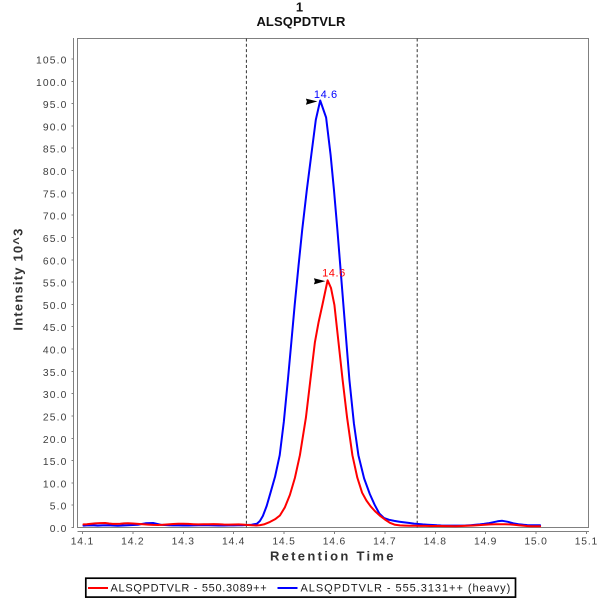 This screenshot has width=600, height=600. I want to click on svg-text: ALSQPDTVLR - 550.3089++, so click(189, 588).